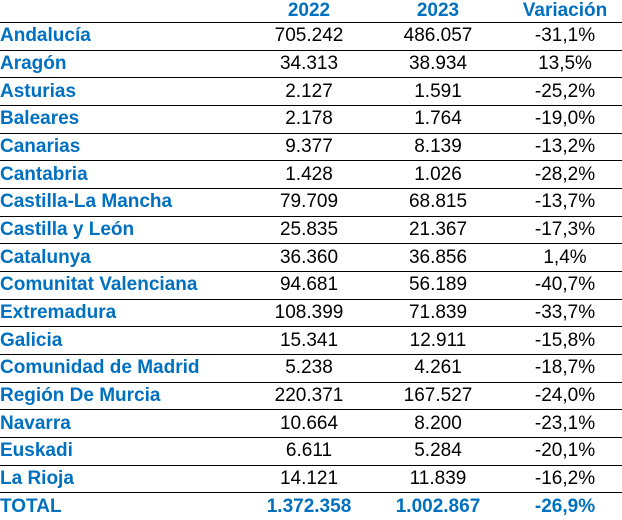  I want to click on value-2023: 68.815, so click(438, 202).